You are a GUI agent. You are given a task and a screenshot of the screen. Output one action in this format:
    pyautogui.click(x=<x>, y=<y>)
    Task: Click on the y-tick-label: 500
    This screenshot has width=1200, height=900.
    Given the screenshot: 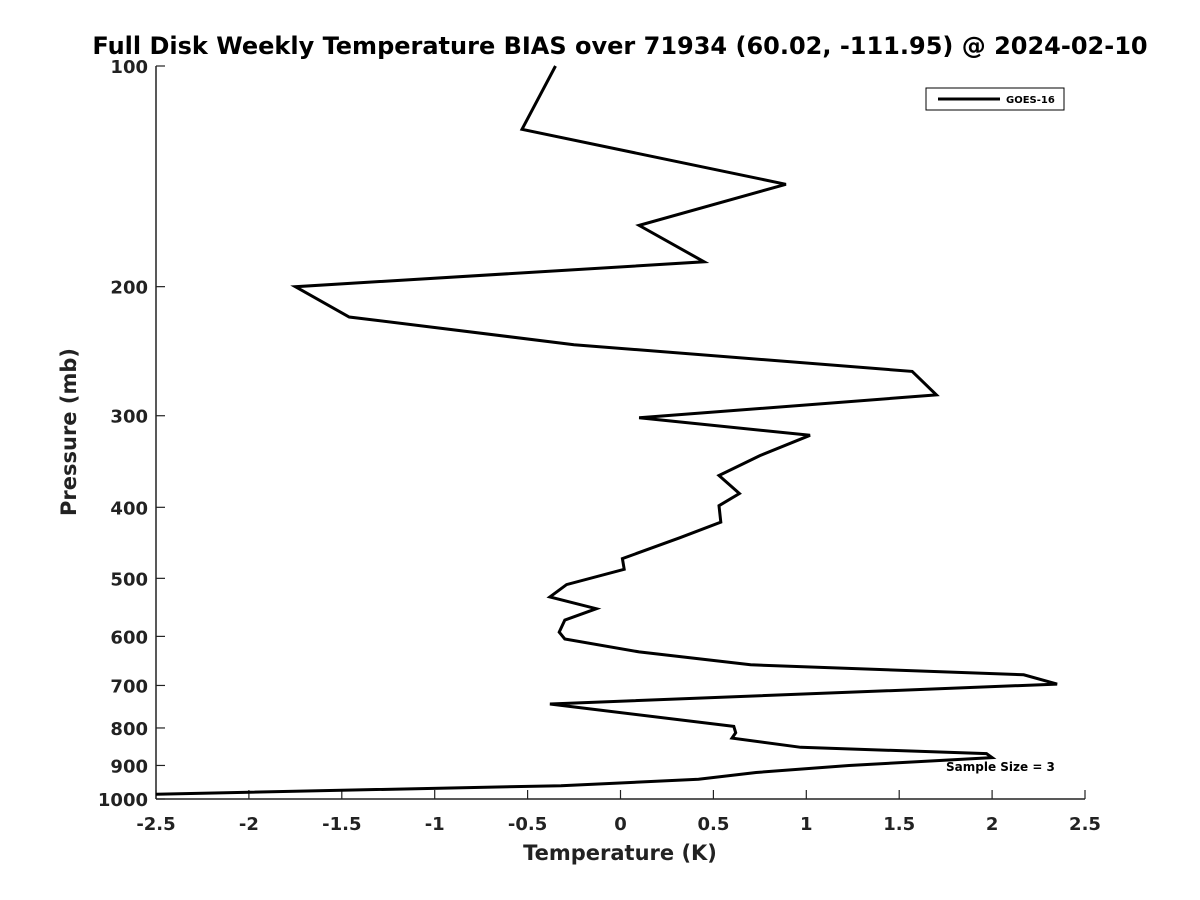 What is the action you would take?
    pyautogui.click(x=129, y=579)
    